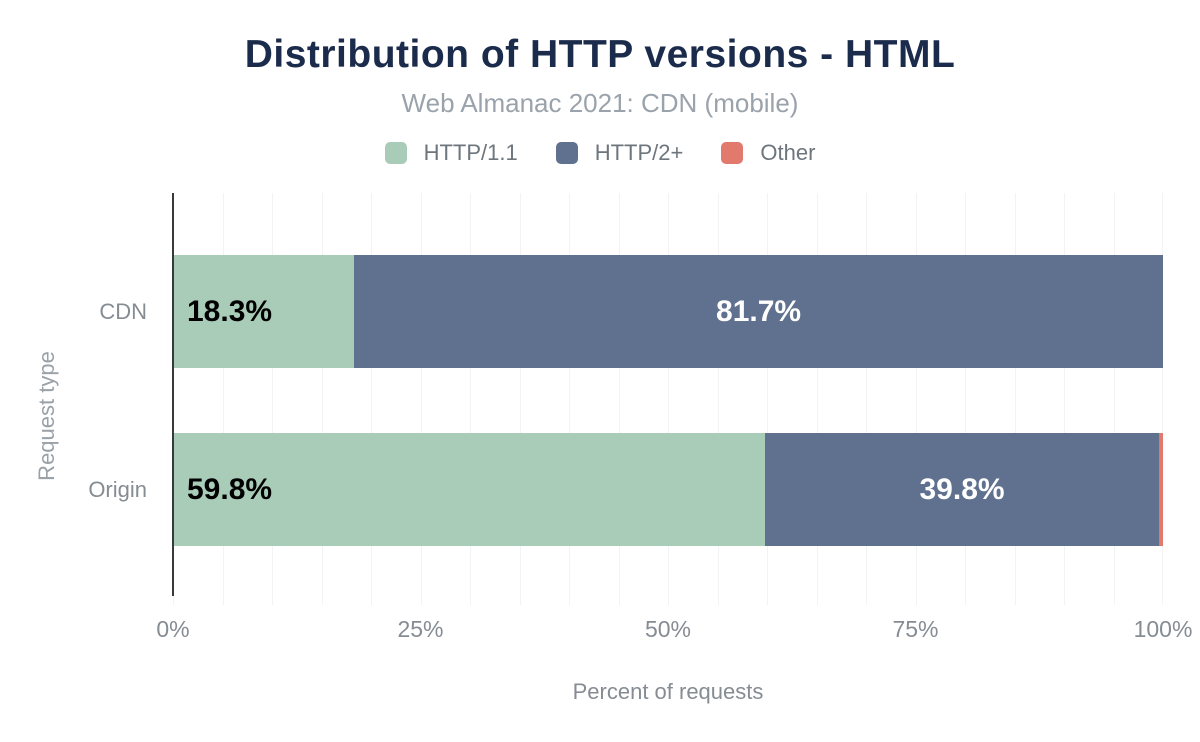 This screenshot has width=1200, height=742. I want to click on bar-data-label: 59.8%, so click(230, 489).